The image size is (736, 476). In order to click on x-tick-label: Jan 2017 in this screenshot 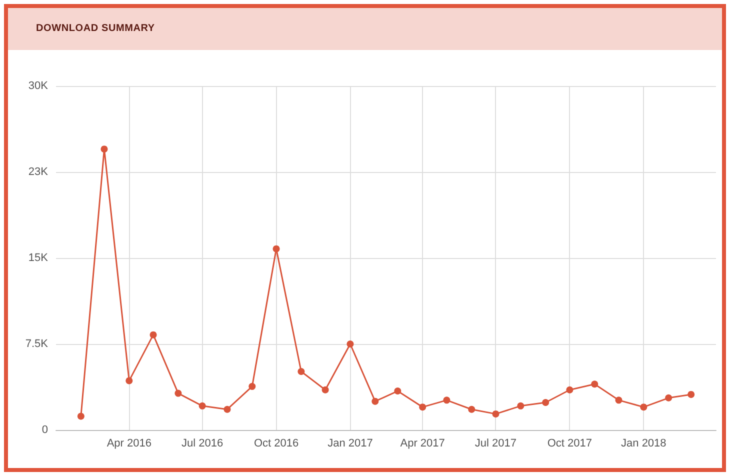, I will do `click(350, 444)`.